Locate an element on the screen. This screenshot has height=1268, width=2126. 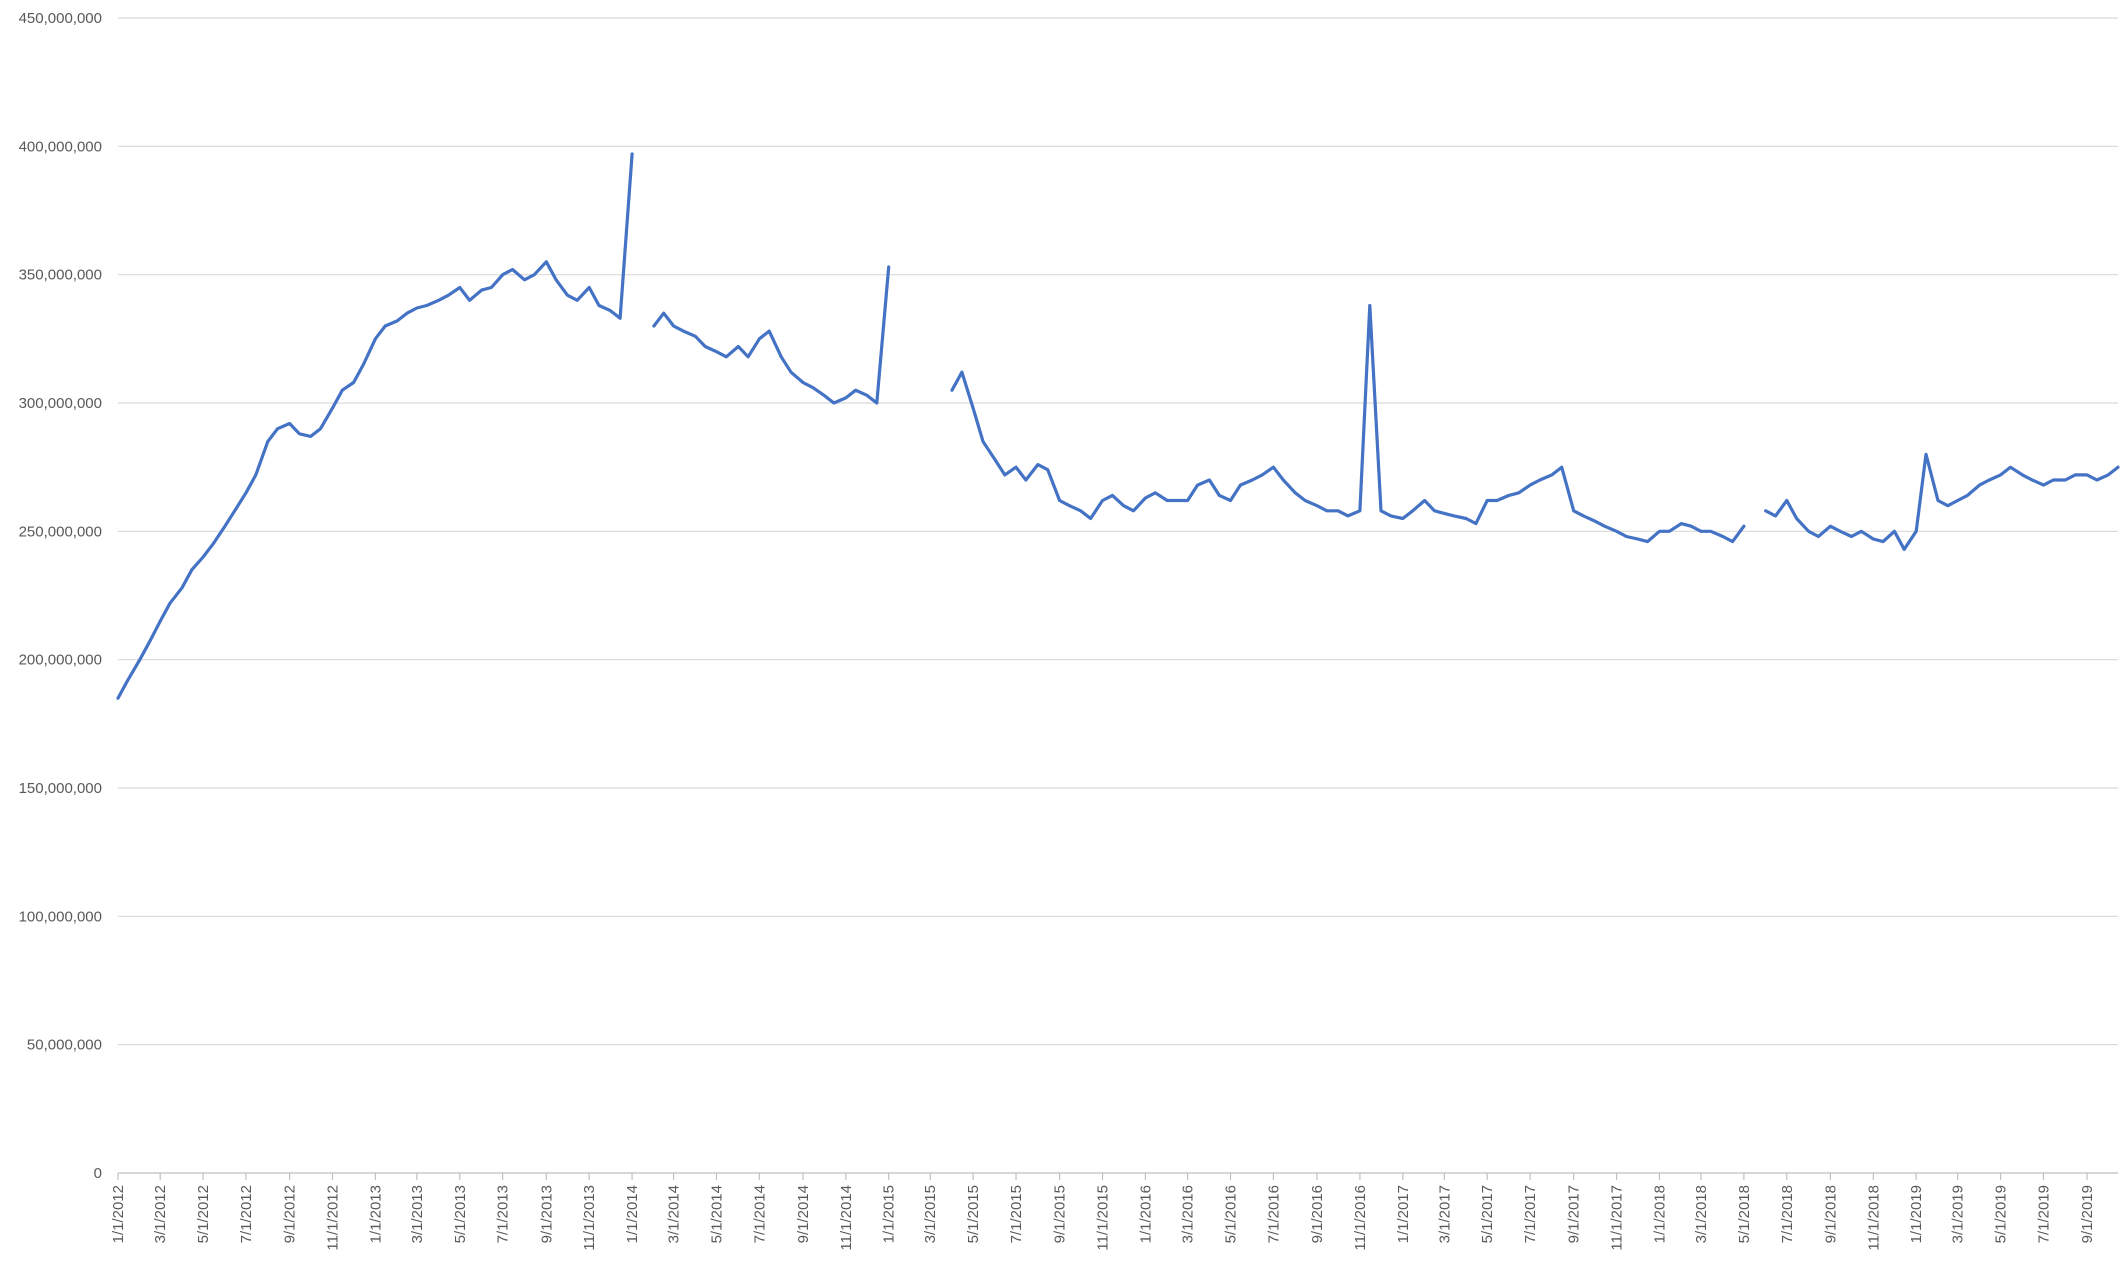
y-tick-label: 350,000,000 is located at coordinates (60, 275).